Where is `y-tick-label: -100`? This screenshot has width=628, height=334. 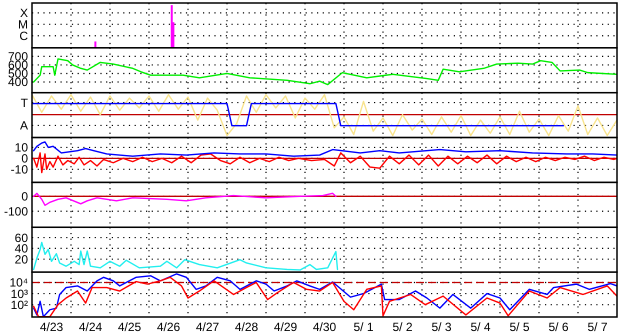
y-tick-label: -100 is located at coordinates (16, 211).